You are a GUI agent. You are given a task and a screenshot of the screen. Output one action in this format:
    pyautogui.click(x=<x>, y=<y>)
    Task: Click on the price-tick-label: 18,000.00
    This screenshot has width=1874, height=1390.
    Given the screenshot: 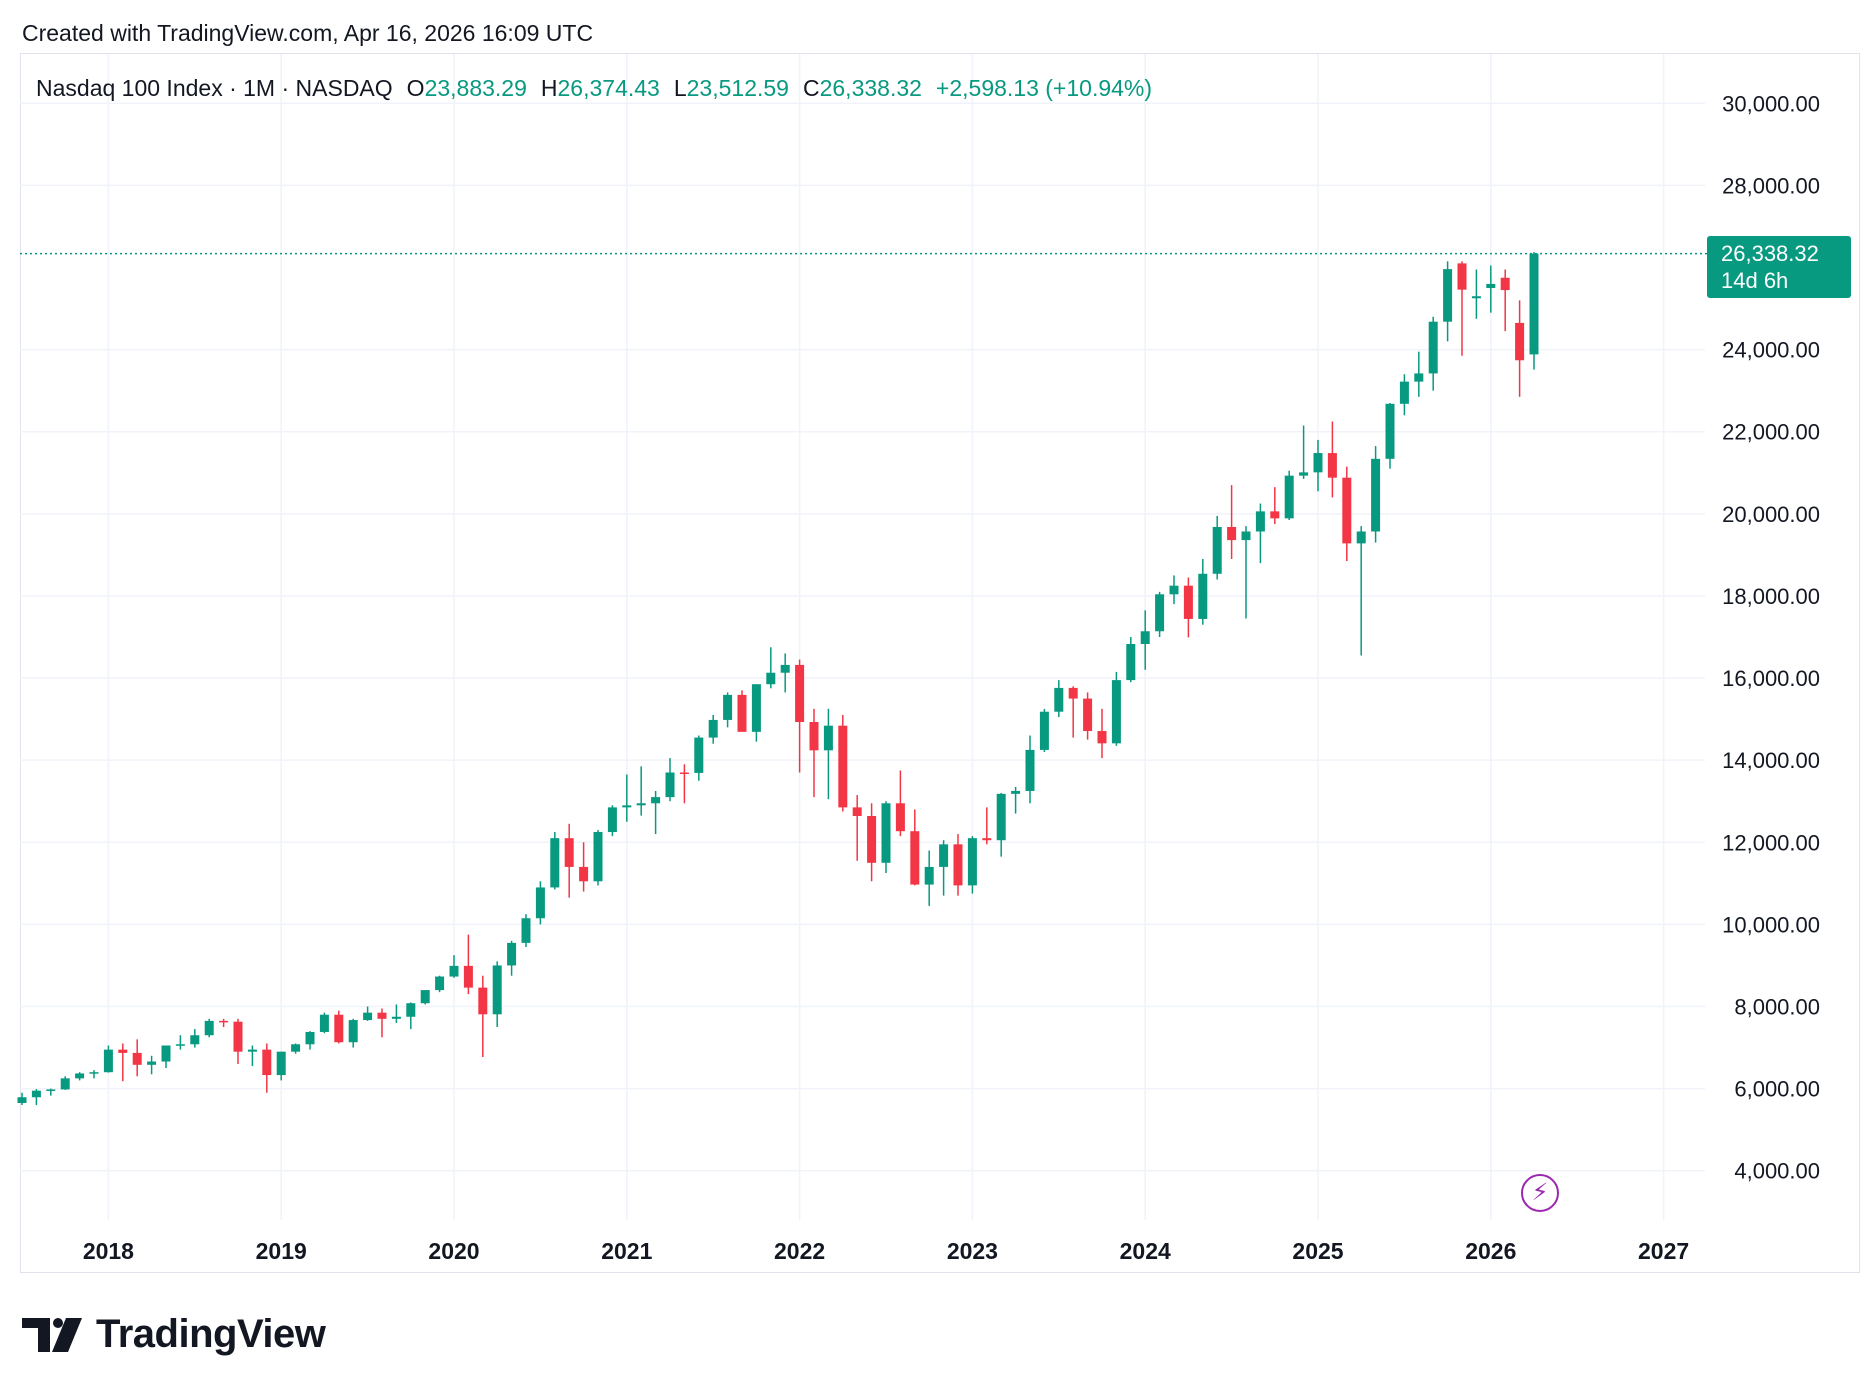 What is the action you would take?
    pyautogui.click(x=1771, y=596)
    